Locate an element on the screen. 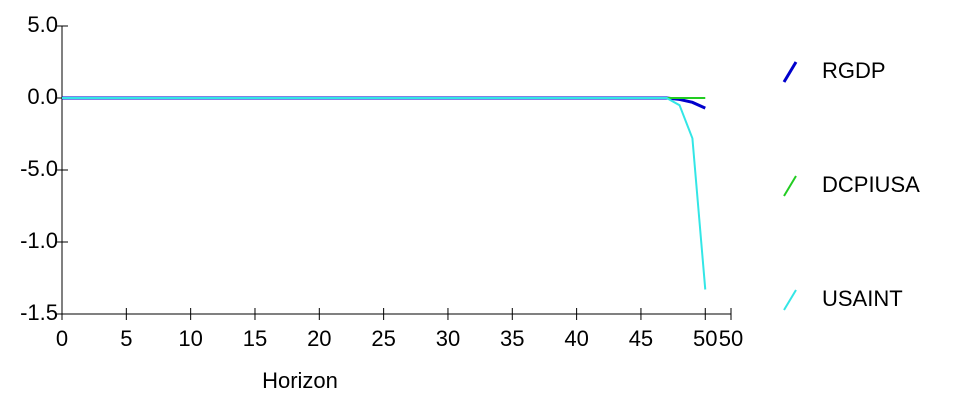 Image resolution: width=955 pixels, height=399 pixels. legend-label: RGDP is located at coordinates (854, 70).